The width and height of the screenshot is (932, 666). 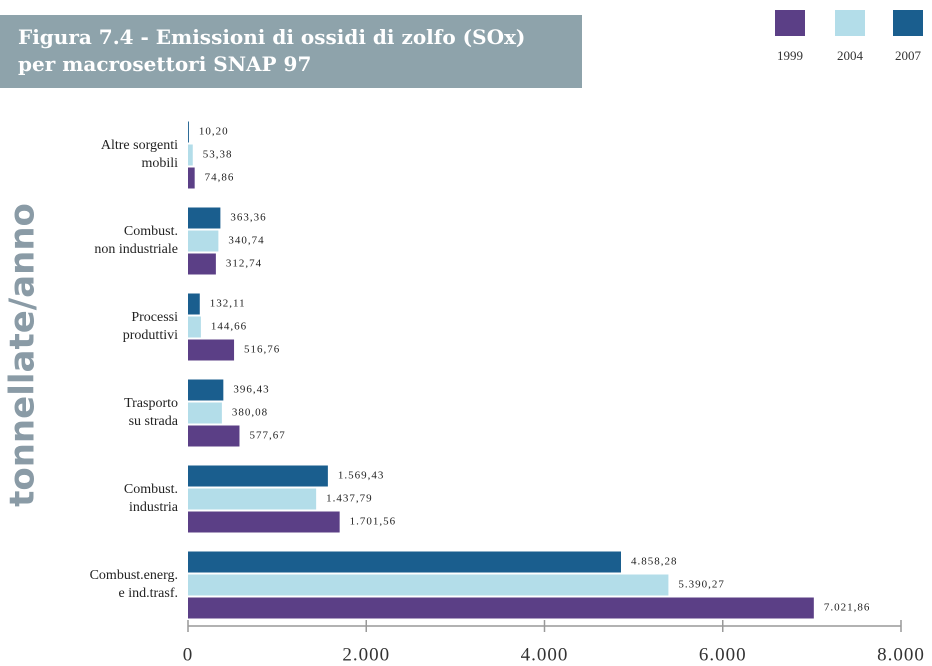 What do you see at coordinates (159, 163) in the screenshot?
I see `category-line: mobili` at bounding box center [159, 163].